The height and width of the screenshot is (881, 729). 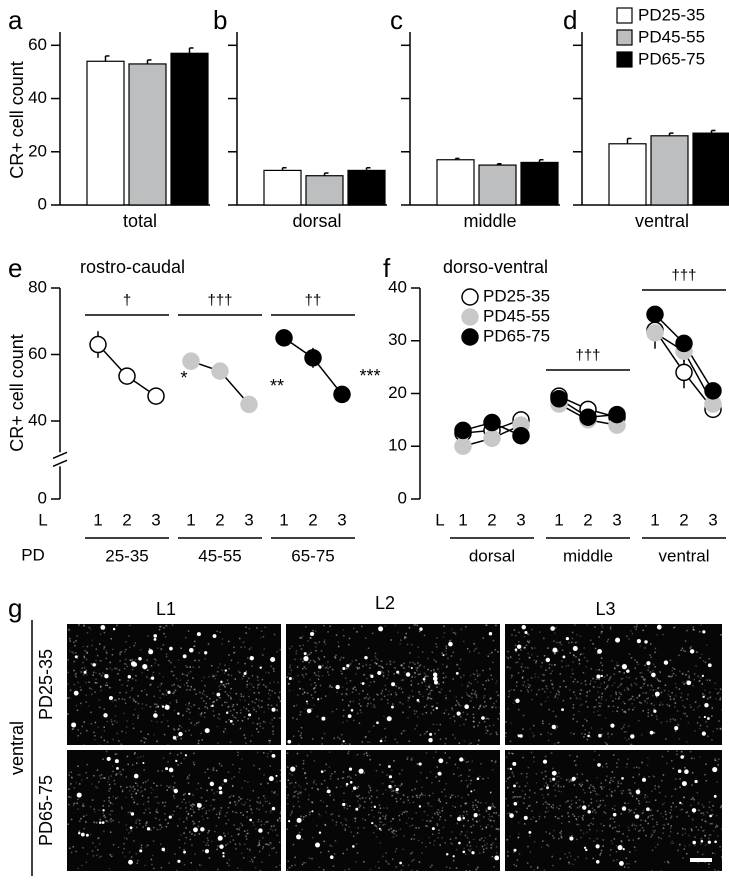 What do you see at coordinates (312, 555) in the screenshot?
I see `group-label: 65-75` at bounding box center [312, 555].